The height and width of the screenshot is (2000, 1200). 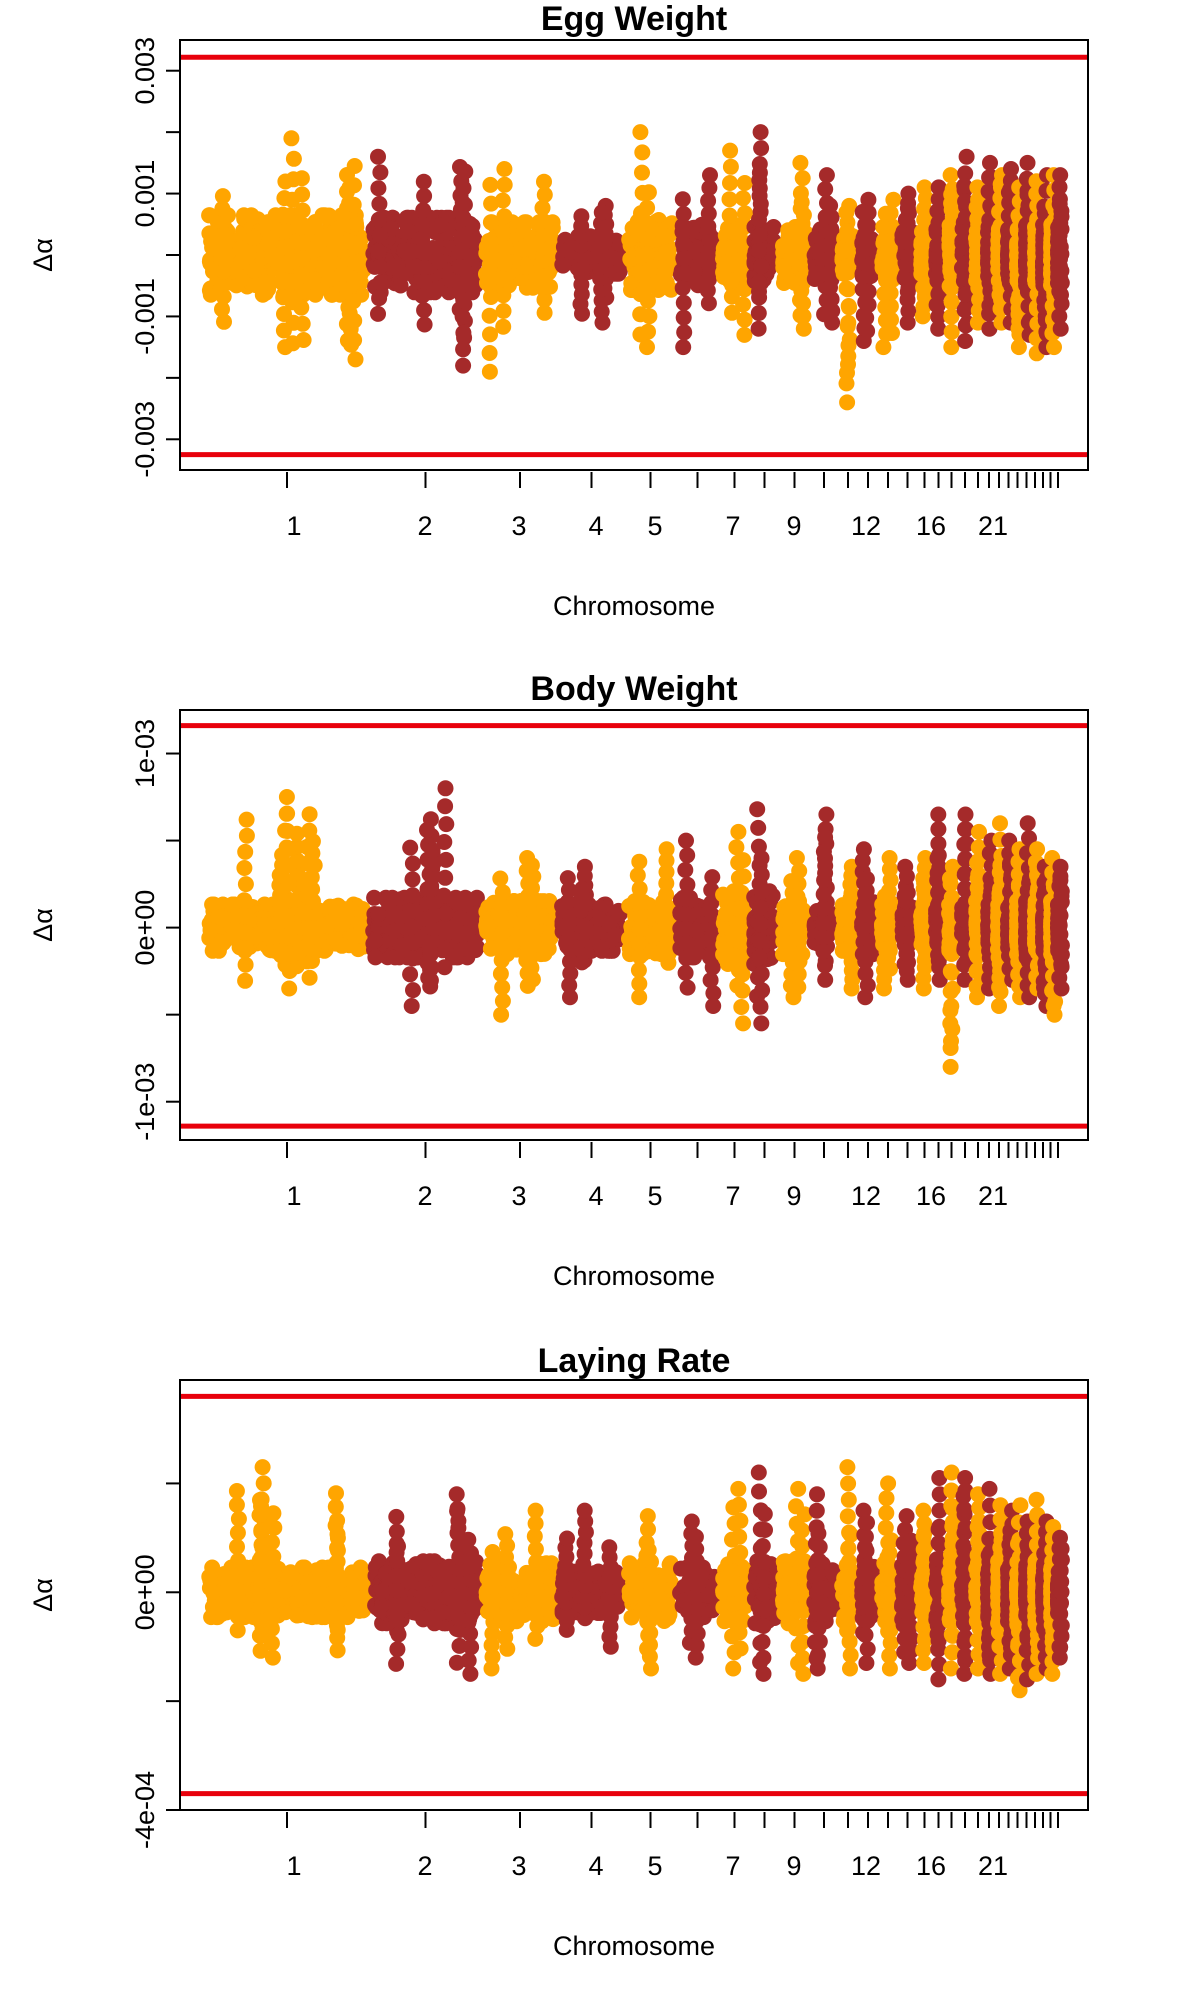 What do you see at coordinates (794, 928) in the screenshot?
I see `chromosome-9-points` at bounding box center [794, 928].